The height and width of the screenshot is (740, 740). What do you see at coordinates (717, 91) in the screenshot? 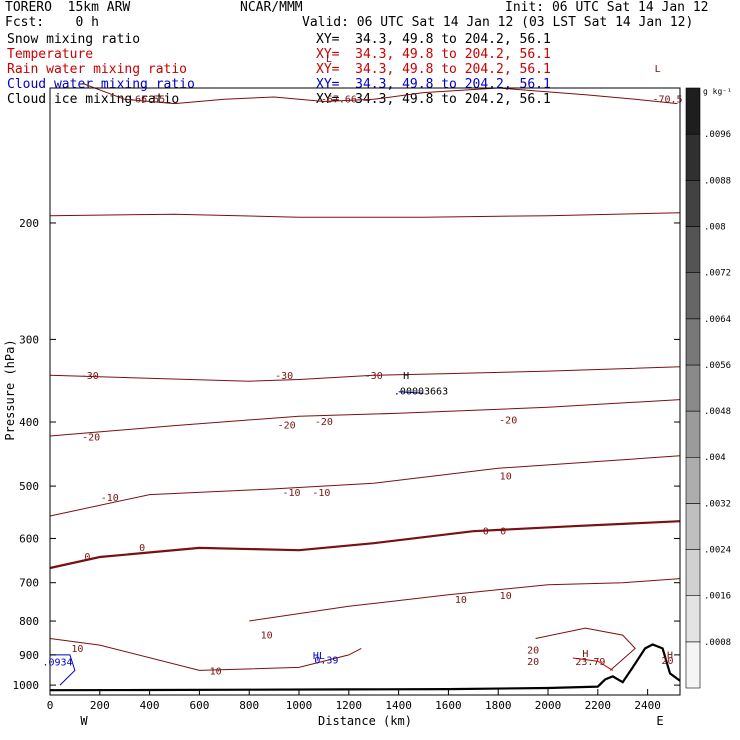
I see `colorbar-unit: g kg⁻¹` at bounding box center [717, 91].